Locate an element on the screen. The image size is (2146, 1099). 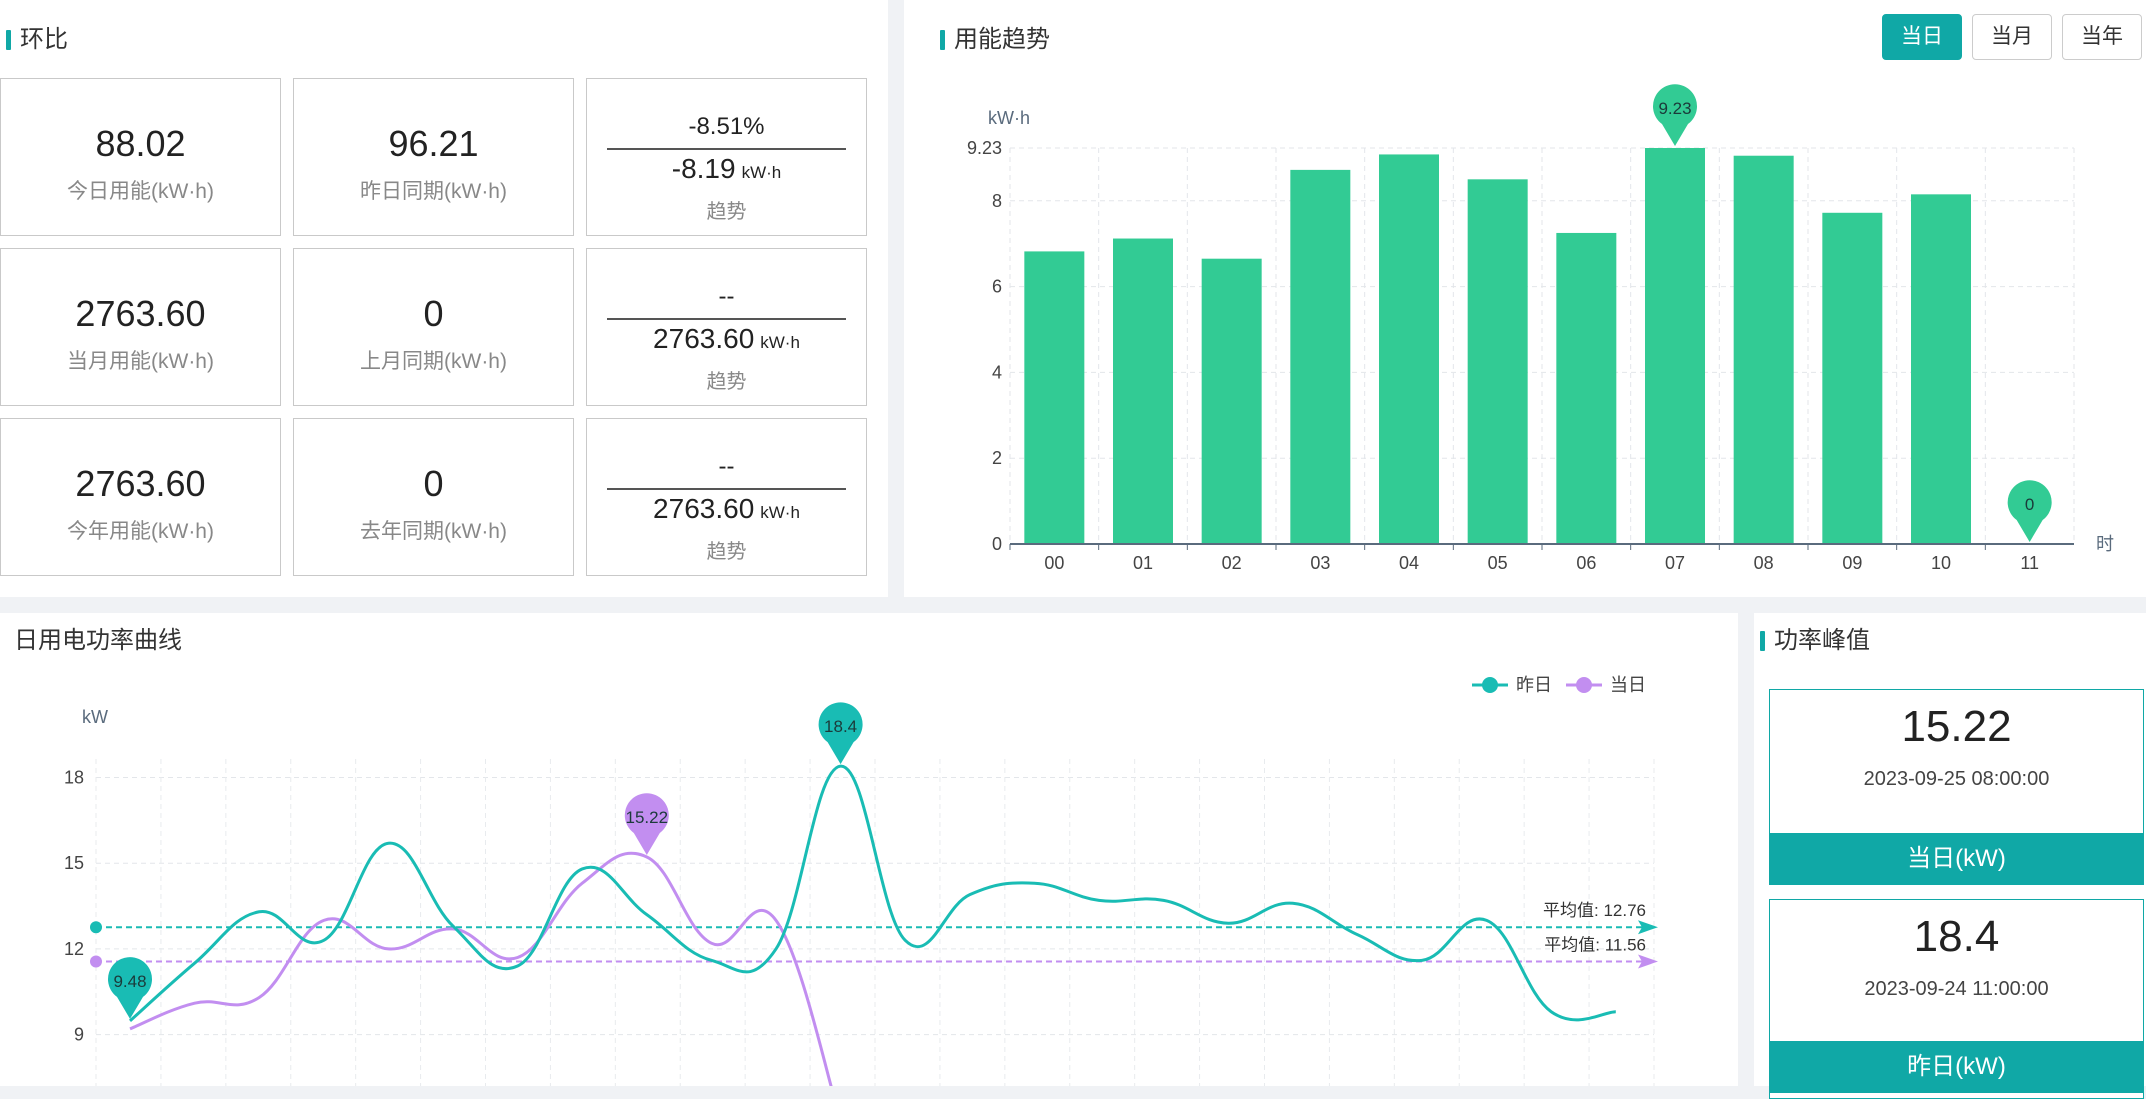
month-trend-card: -- 2763.60 kW·h 趋势 is located at coordinates (726, 327).